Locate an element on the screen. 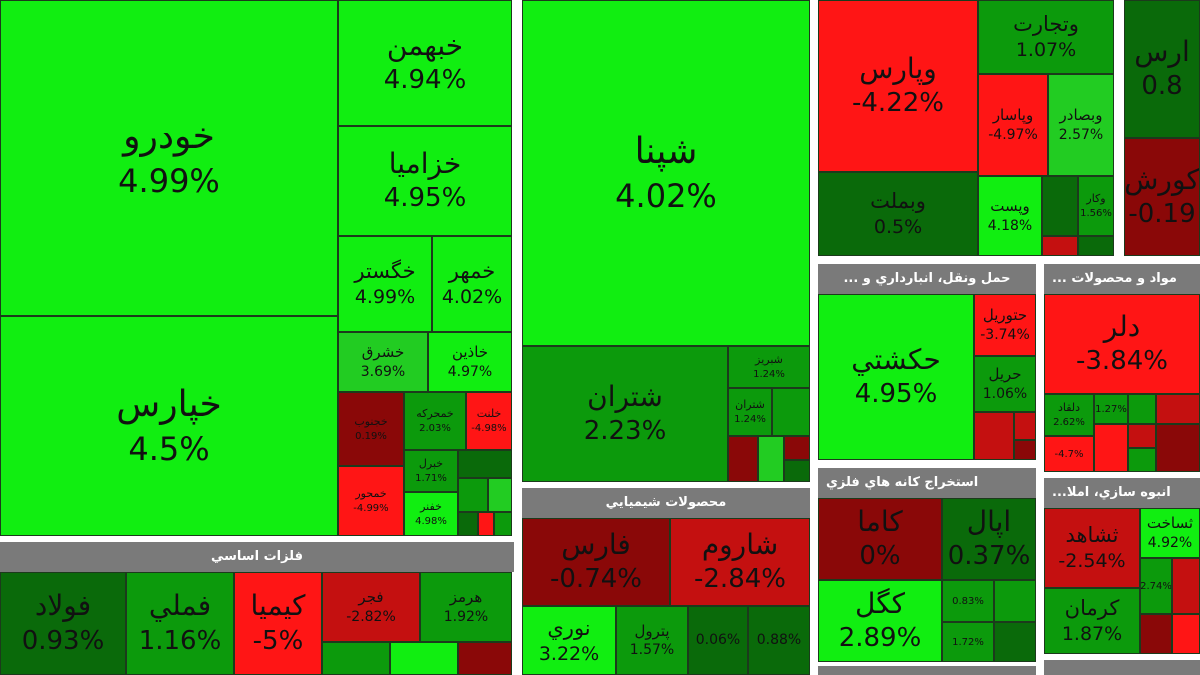 The image size is (1200, 675). tile-fars: فارس -0.74% is located at coordinates (596, 562).